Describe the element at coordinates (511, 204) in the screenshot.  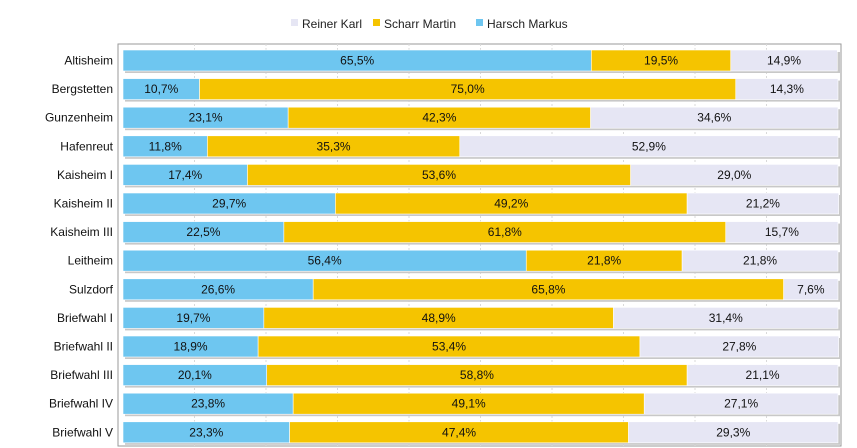
I see `data-label: 49,2%` at that location.